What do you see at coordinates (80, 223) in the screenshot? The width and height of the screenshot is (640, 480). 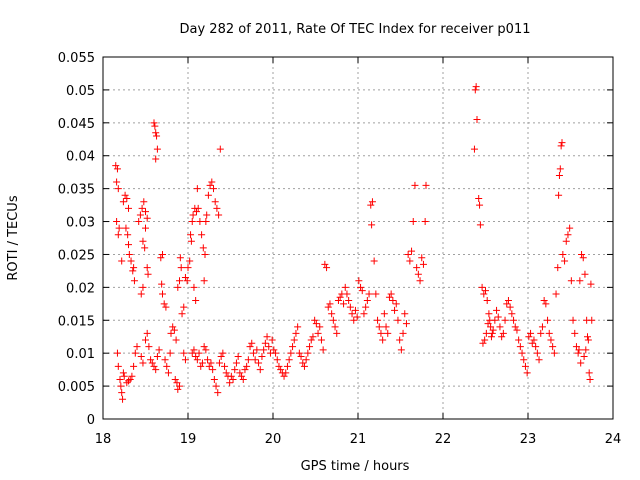 I see `y-tick-label: 0.03` at bounding box center [80, 223].